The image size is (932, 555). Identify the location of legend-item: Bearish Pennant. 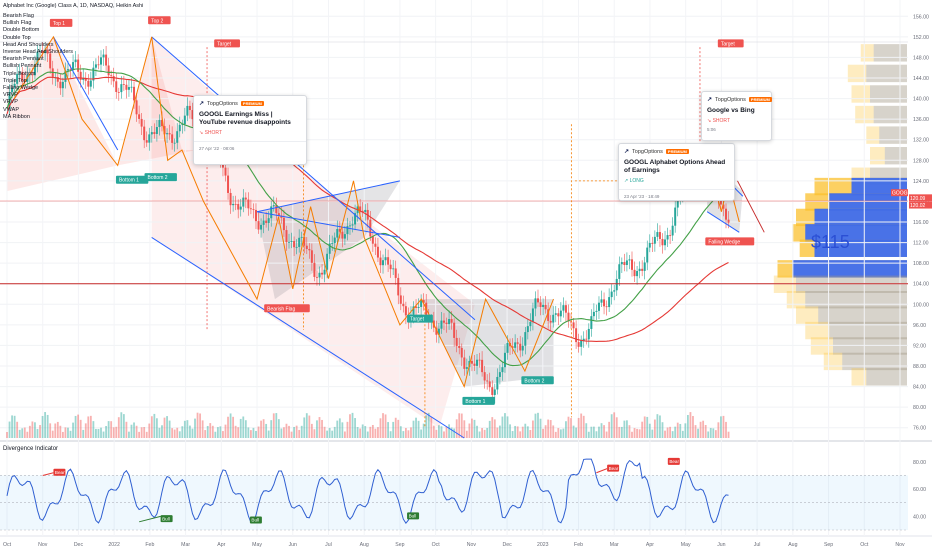
(23, 59).